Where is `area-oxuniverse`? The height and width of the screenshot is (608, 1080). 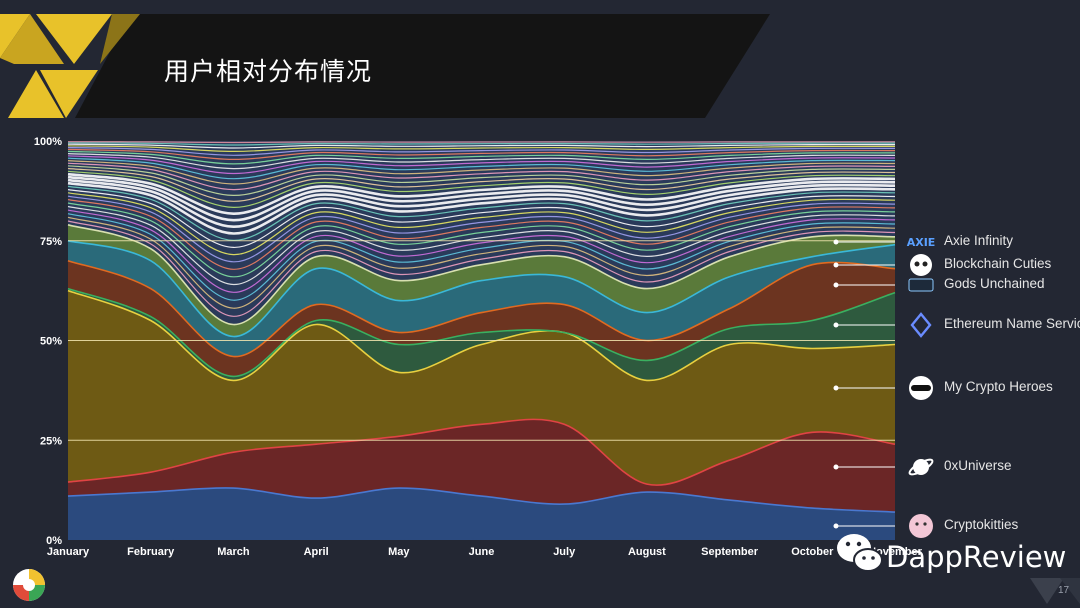
area-oxuniverse is located at coordinates (481, 466).